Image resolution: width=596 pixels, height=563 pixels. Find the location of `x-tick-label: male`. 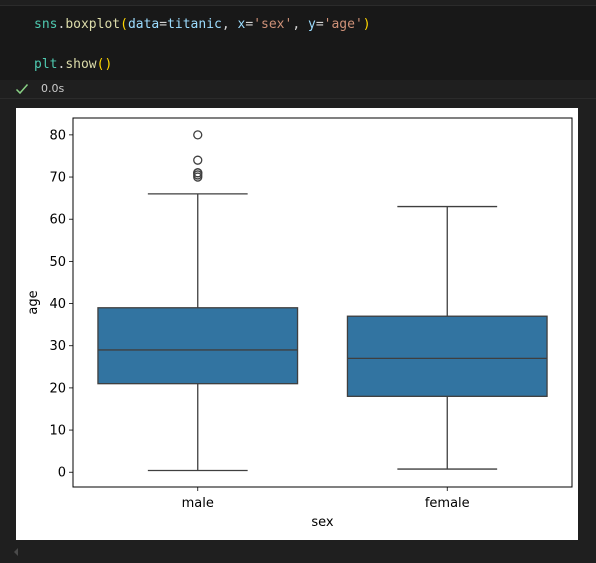

x-tick-label: male is located at coordinates (198, 503).